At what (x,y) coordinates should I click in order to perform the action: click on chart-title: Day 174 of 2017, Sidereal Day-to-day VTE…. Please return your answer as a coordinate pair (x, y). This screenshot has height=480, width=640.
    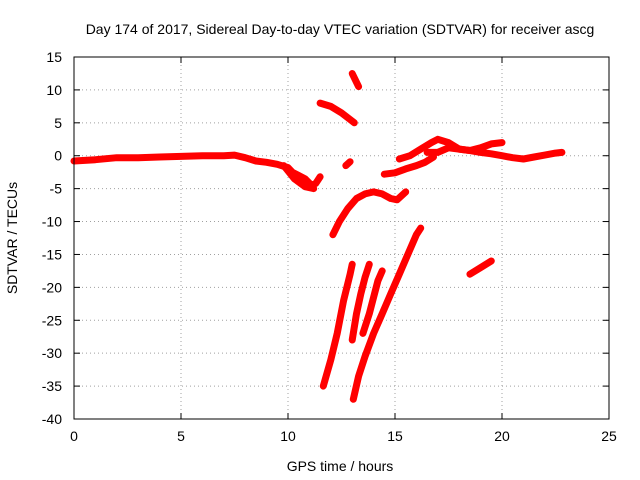
    Looking at the image, I should click on (340, 29).